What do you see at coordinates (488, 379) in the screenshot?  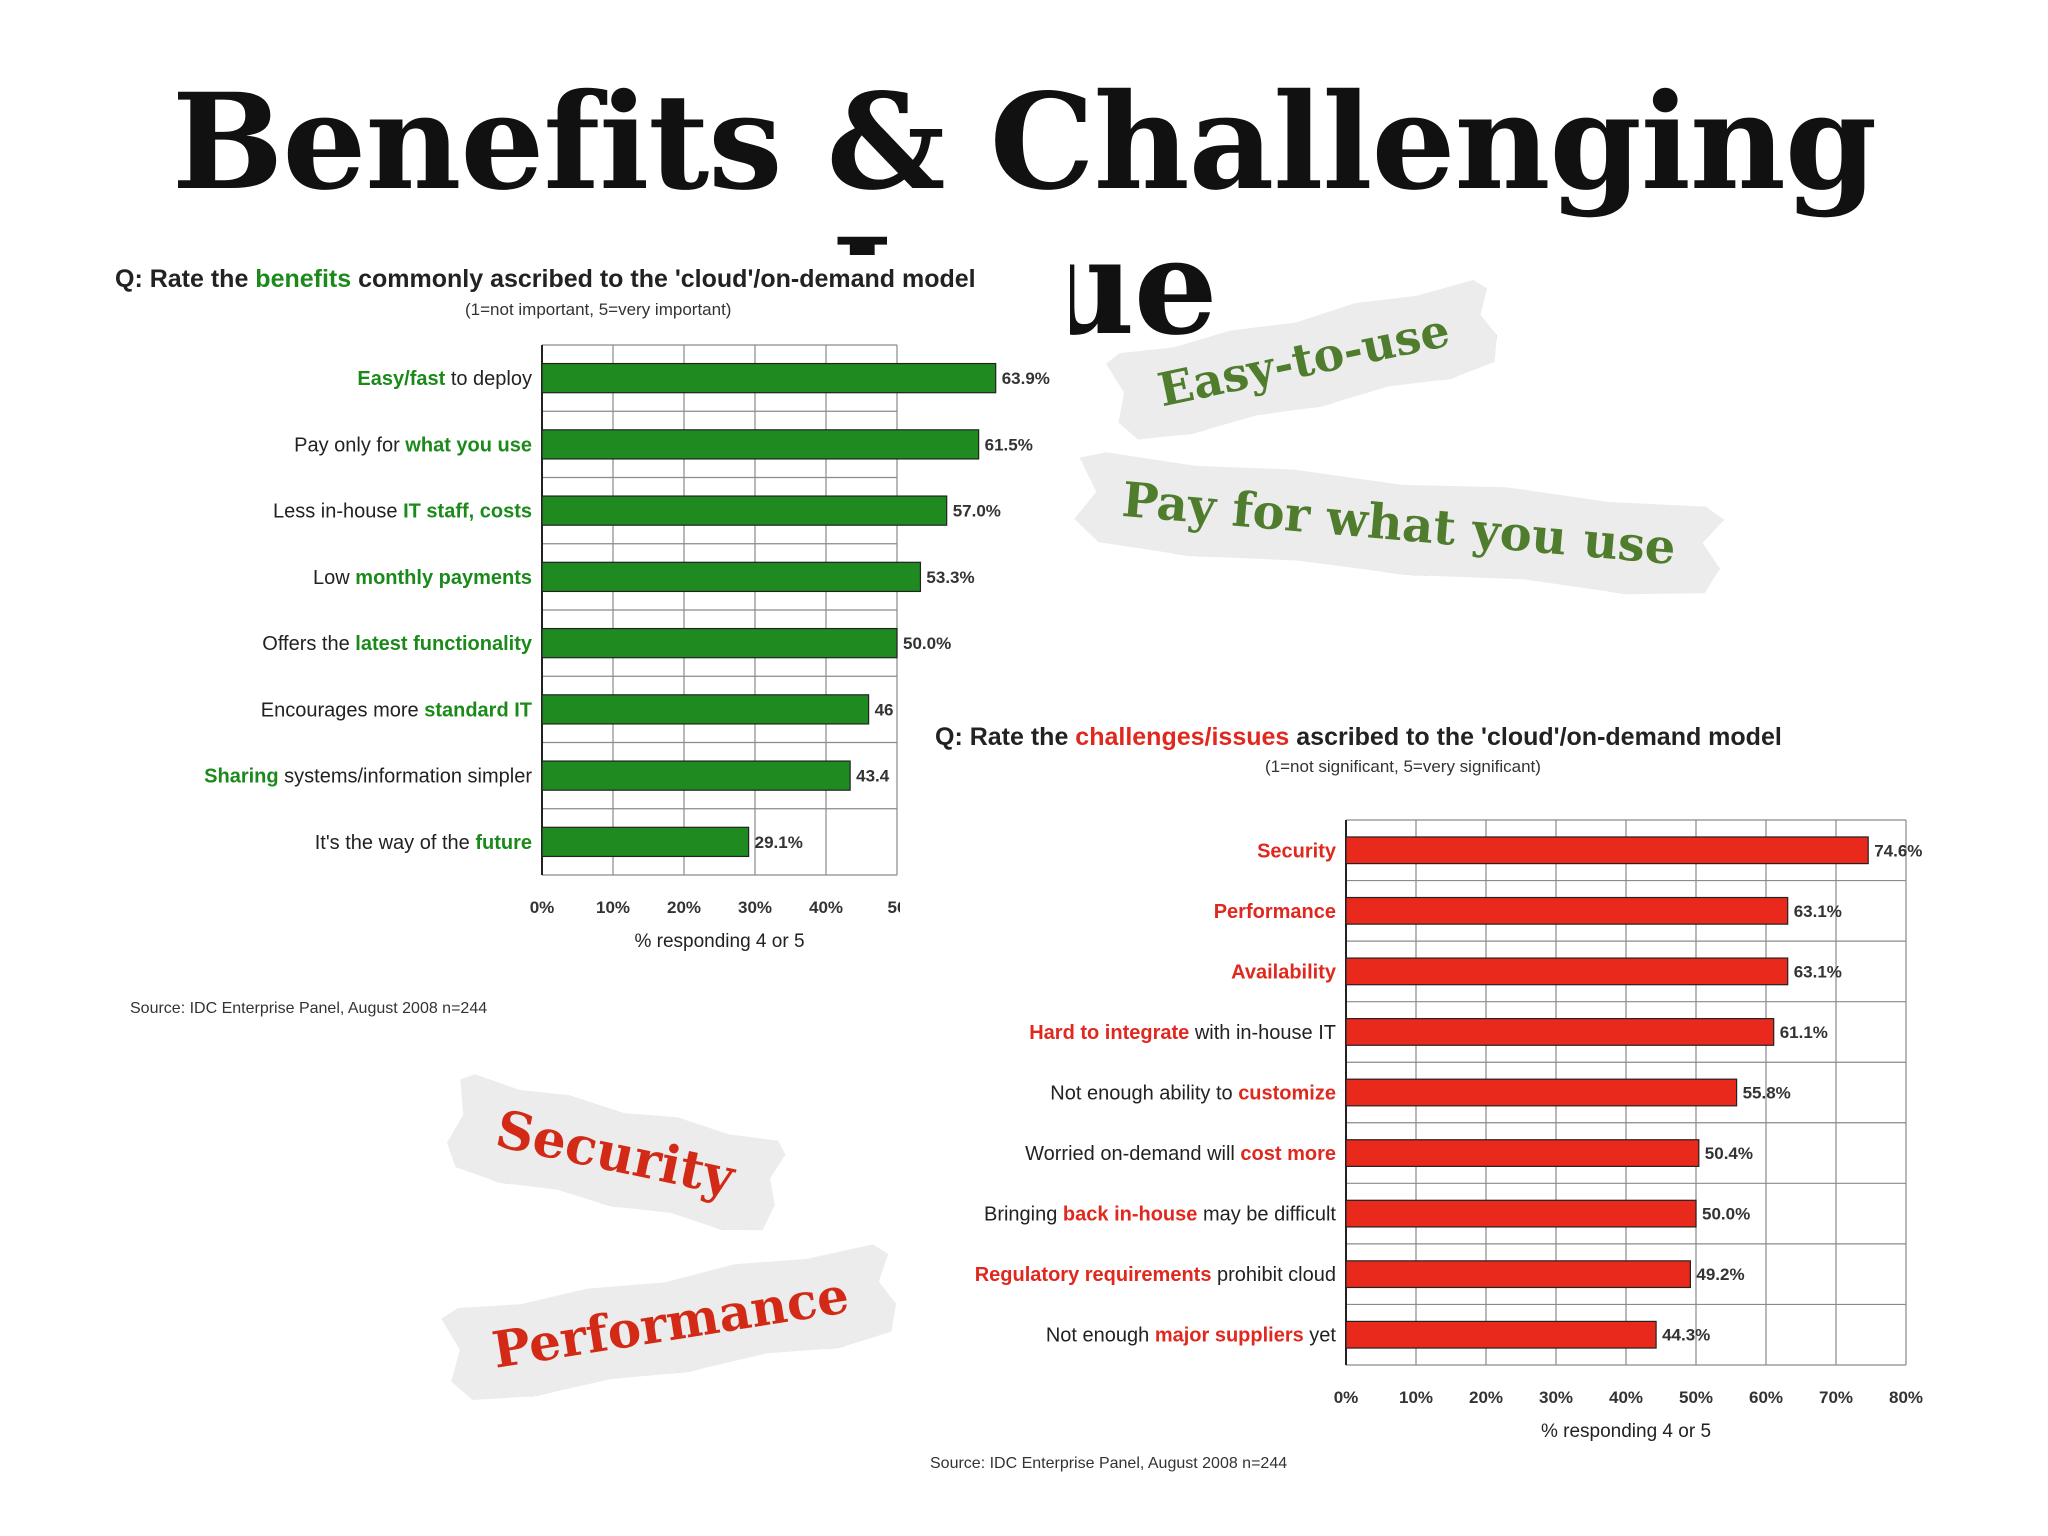 I see `benefits-category-label-part: to deploy` at bounding box center [488, 379].